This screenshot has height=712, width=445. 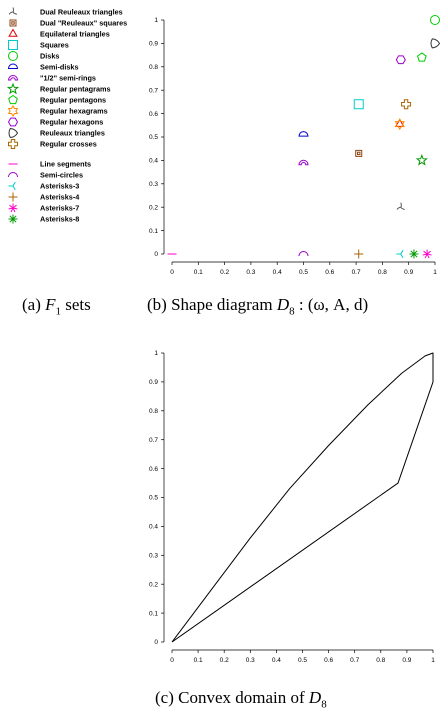 I want to click on caption-c: (c) Convex domain of D8, so click(x=241, y=699).